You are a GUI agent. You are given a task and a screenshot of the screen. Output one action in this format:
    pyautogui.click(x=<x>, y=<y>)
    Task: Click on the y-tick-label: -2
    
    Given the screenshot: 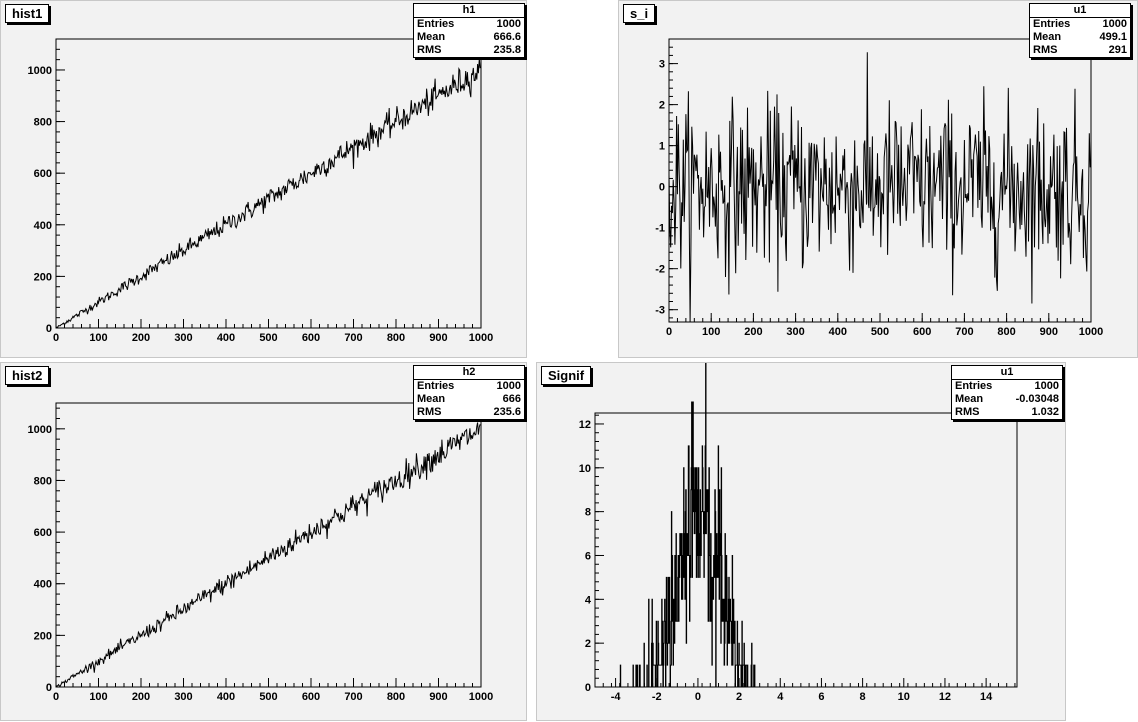 What is the action you would take?
    pyautogui.click(x=660, y=270)
    